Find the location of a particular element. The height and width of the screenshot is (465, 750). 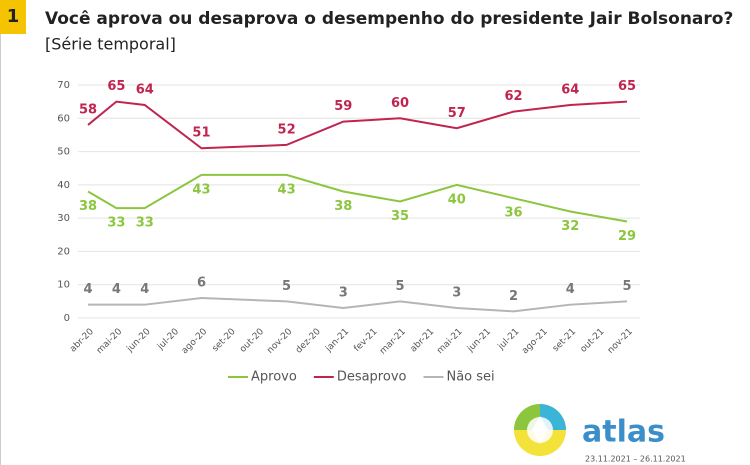

y-tick-label: 60 is located at coordinates (63, 118).